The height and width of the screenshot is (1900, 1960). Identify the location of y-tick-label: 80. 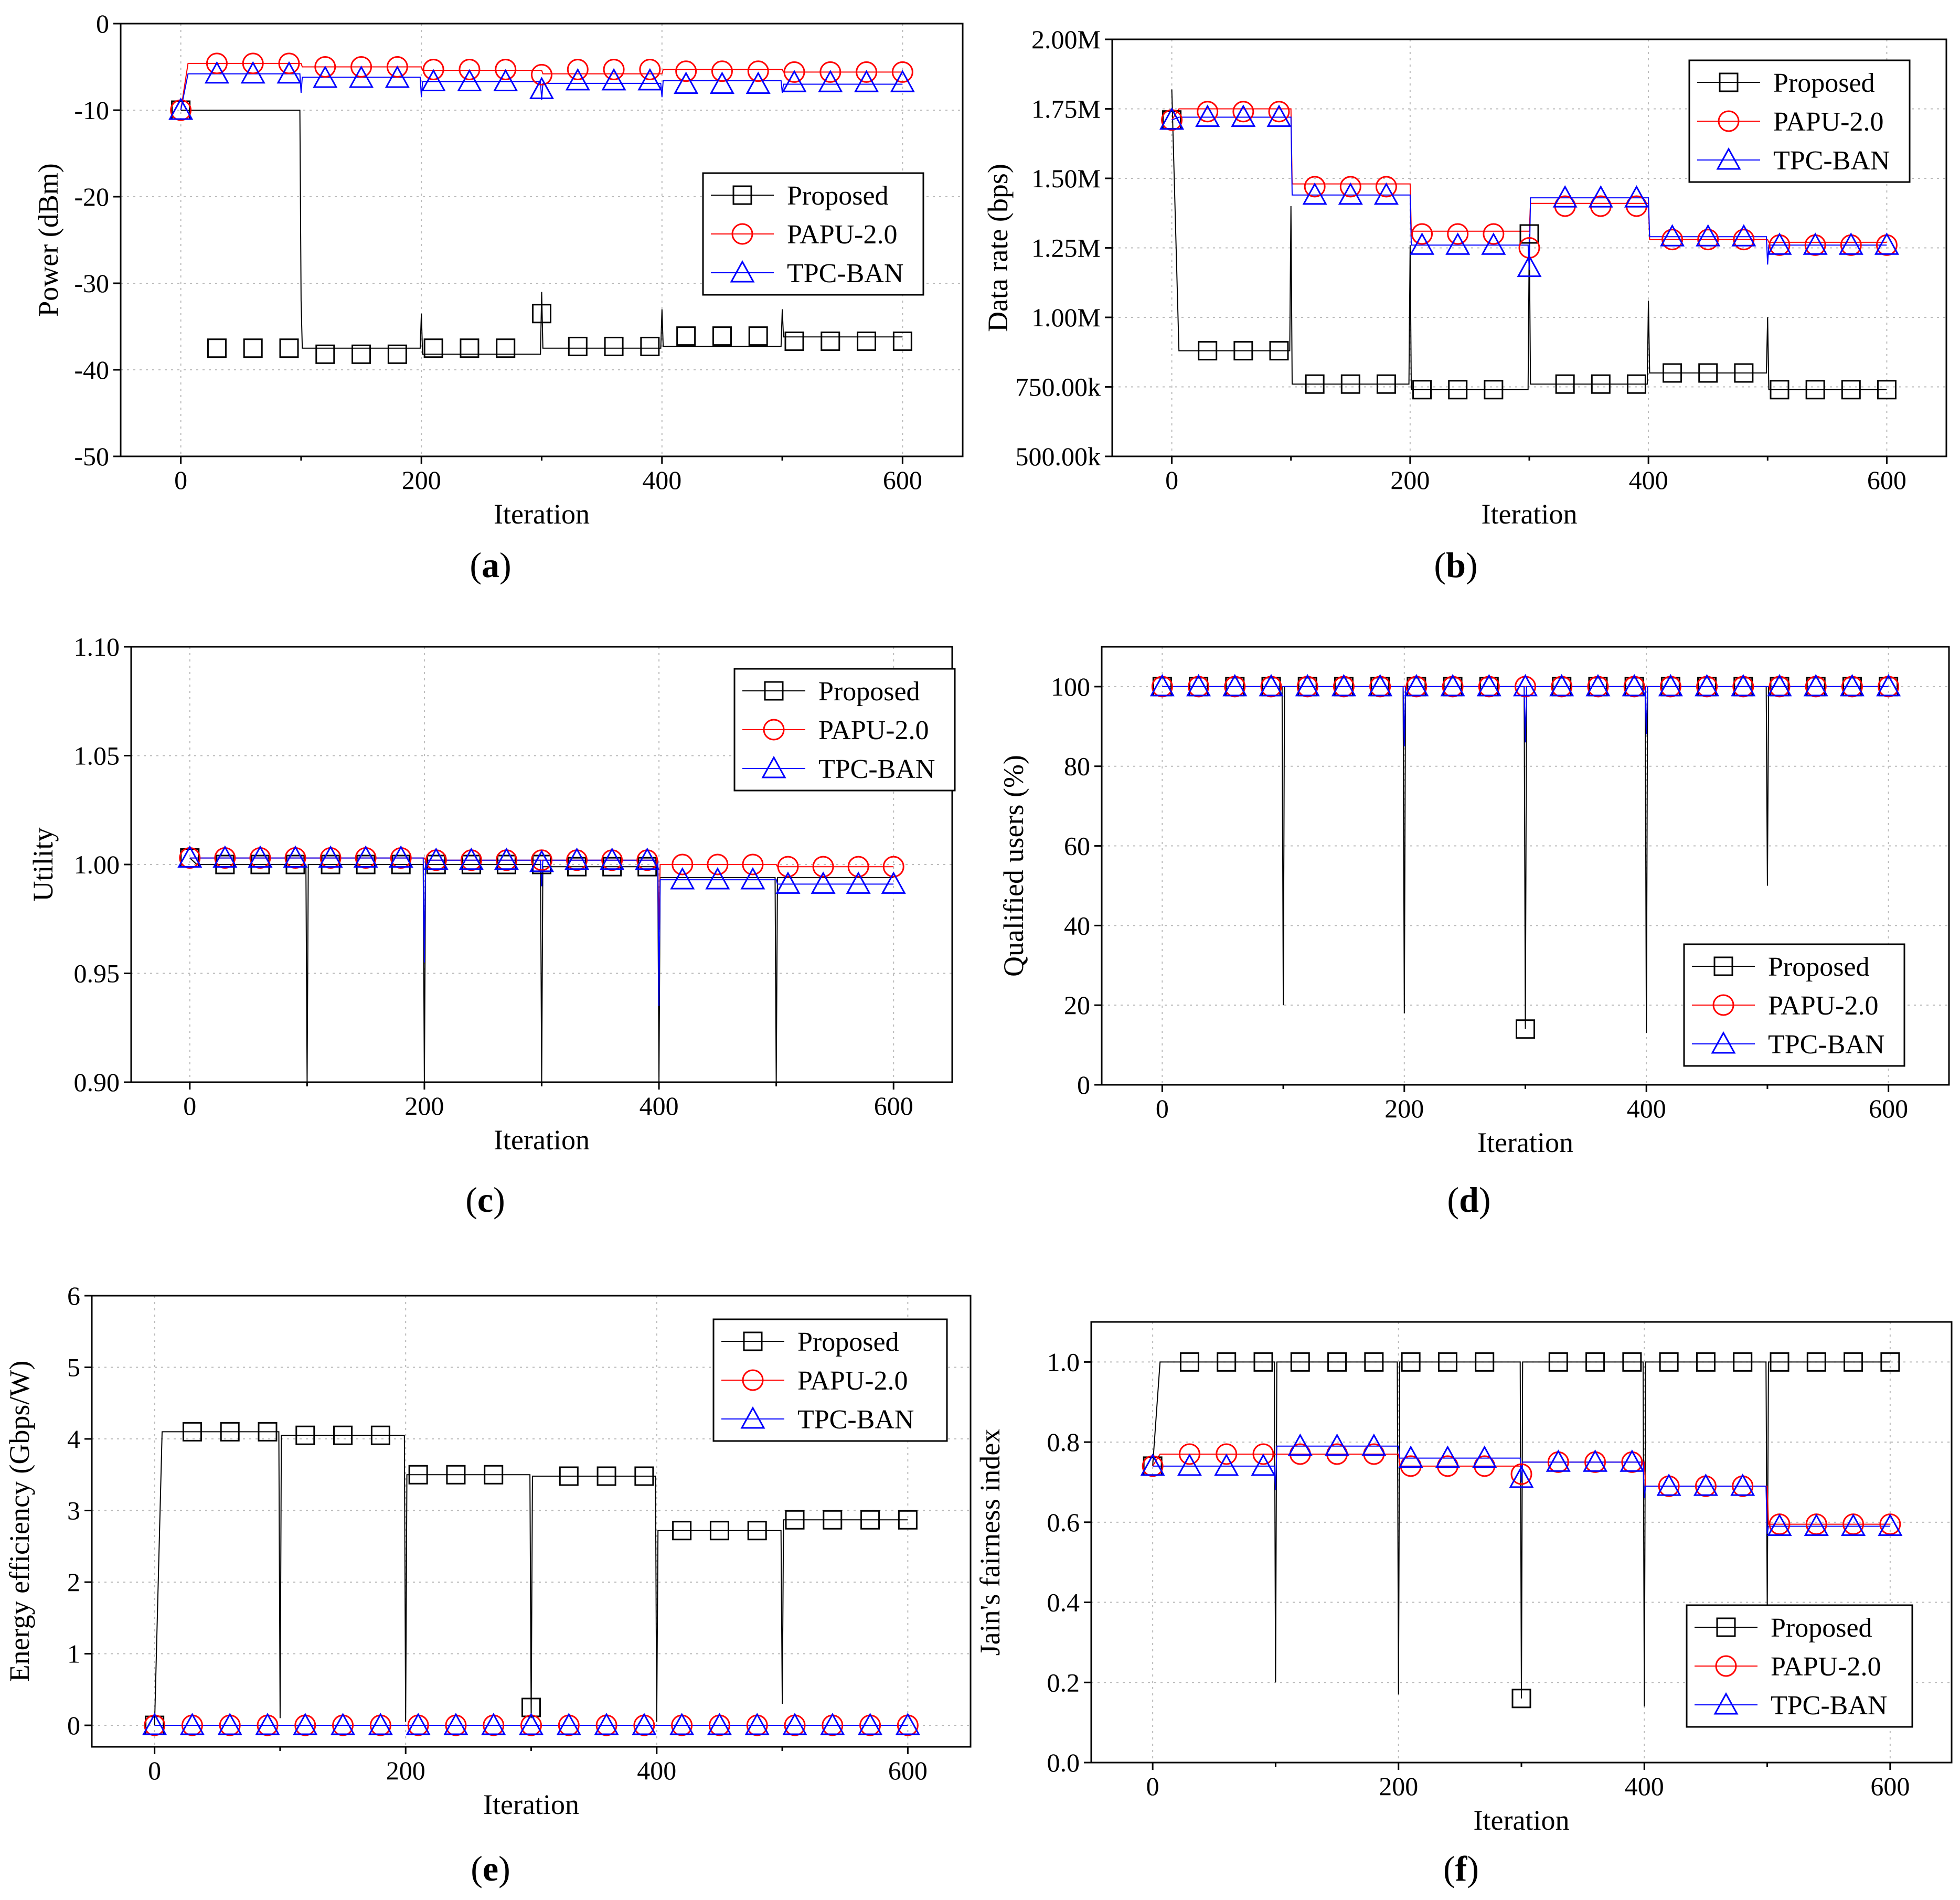
(1077, 766).